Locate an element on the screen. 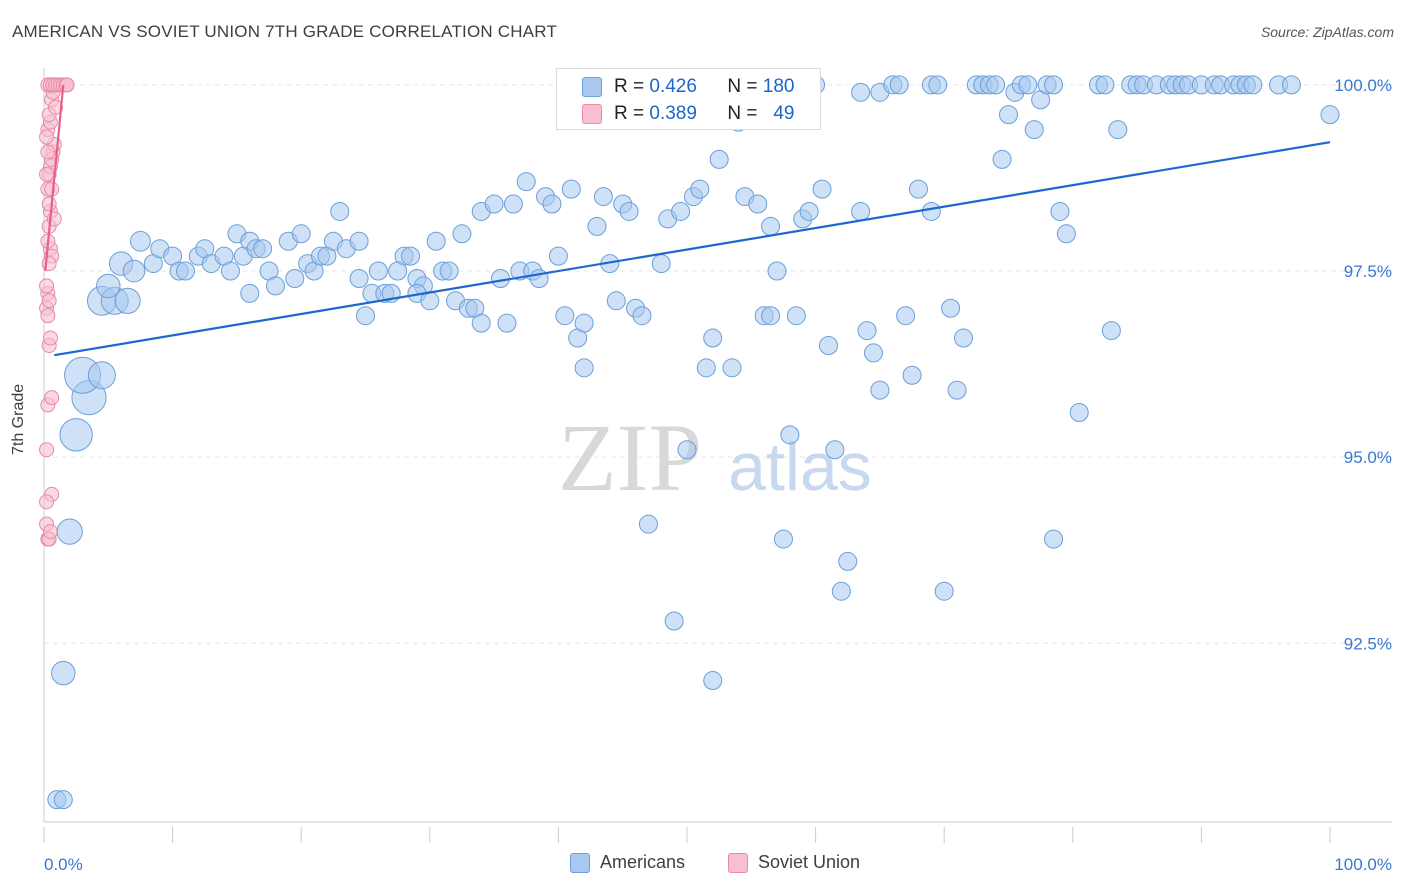 This screenshot has width=1406, height=892. r-value: 0.389 is located at coordinates (673, 113).